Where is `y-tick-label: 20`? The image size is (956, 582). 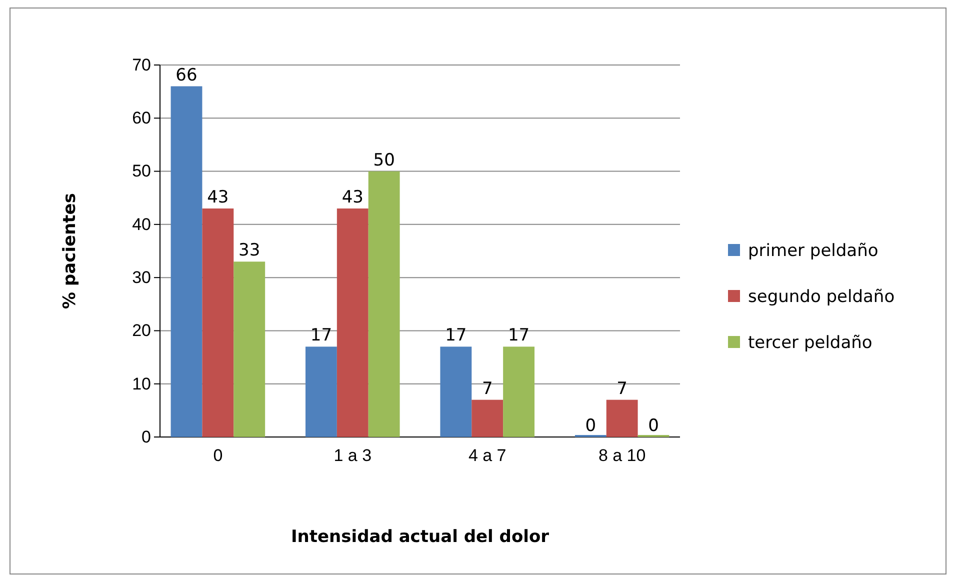
y-tick-label: 20 is located at coordinates (141, 330).